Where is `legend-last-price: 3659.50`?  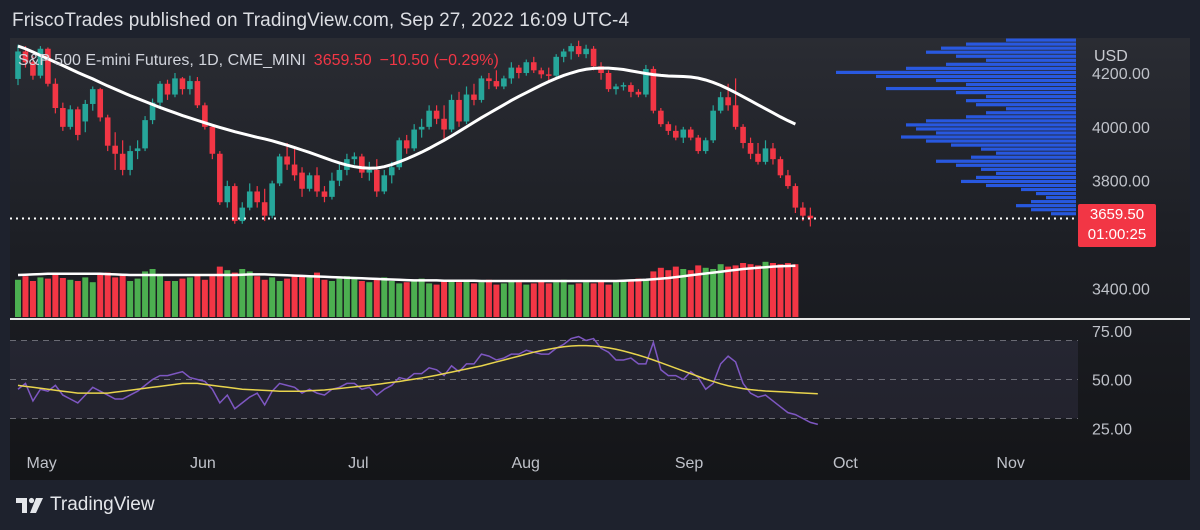
legend-last-price: 3659.50 is located at coordinates (342, 60).